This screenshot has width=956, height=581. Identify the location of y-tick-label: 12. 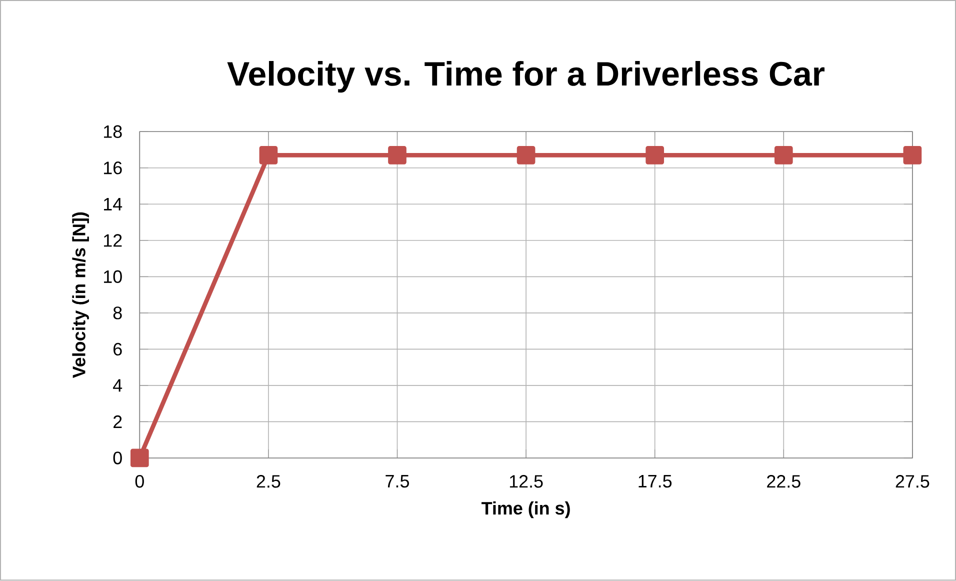
(113, 240).